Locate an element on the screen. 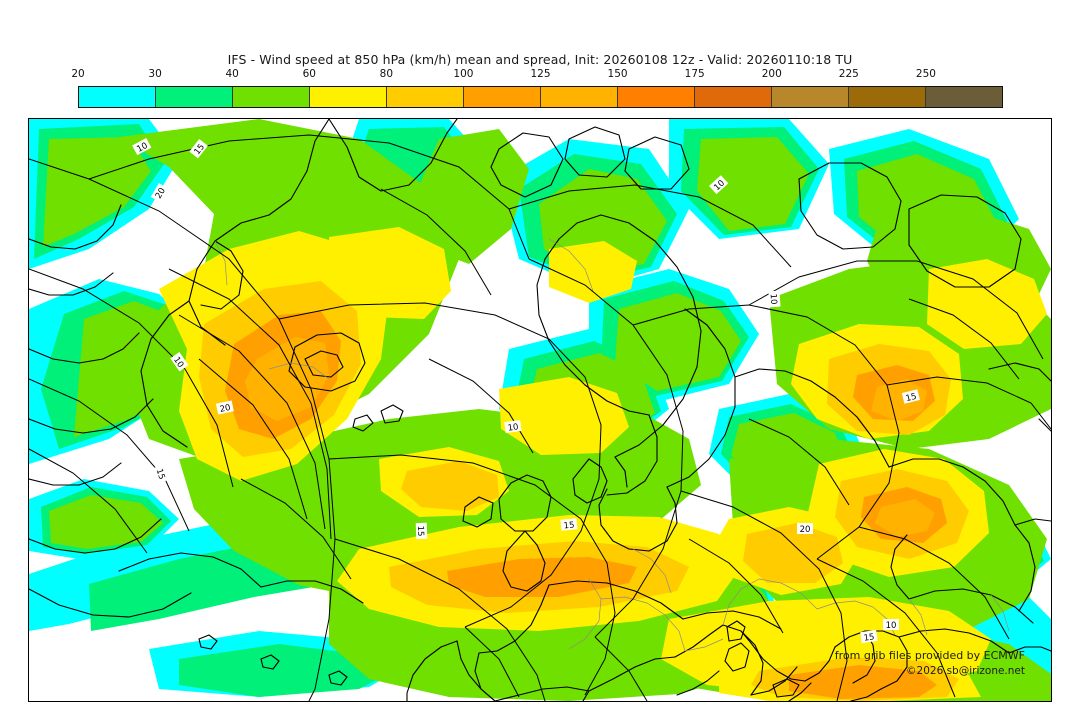  colorbar-tick-200: 200 is located at coordinates (771, 74).